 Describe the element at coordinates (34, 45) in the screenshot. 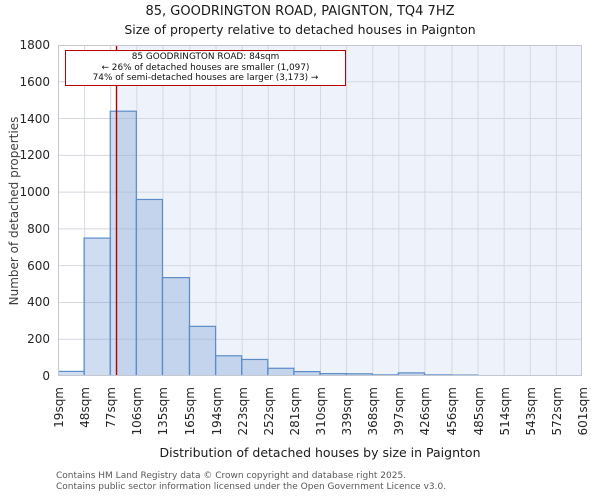

I see `y-tick-label: 1800` at that location.